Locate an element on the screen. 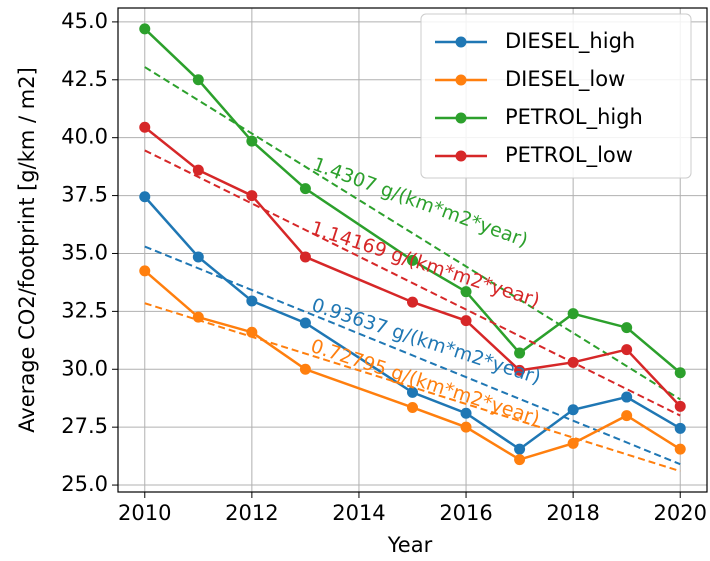 The image size is (710, 561). y-tick-label: 45.0 is located at coordinates (84, 21).